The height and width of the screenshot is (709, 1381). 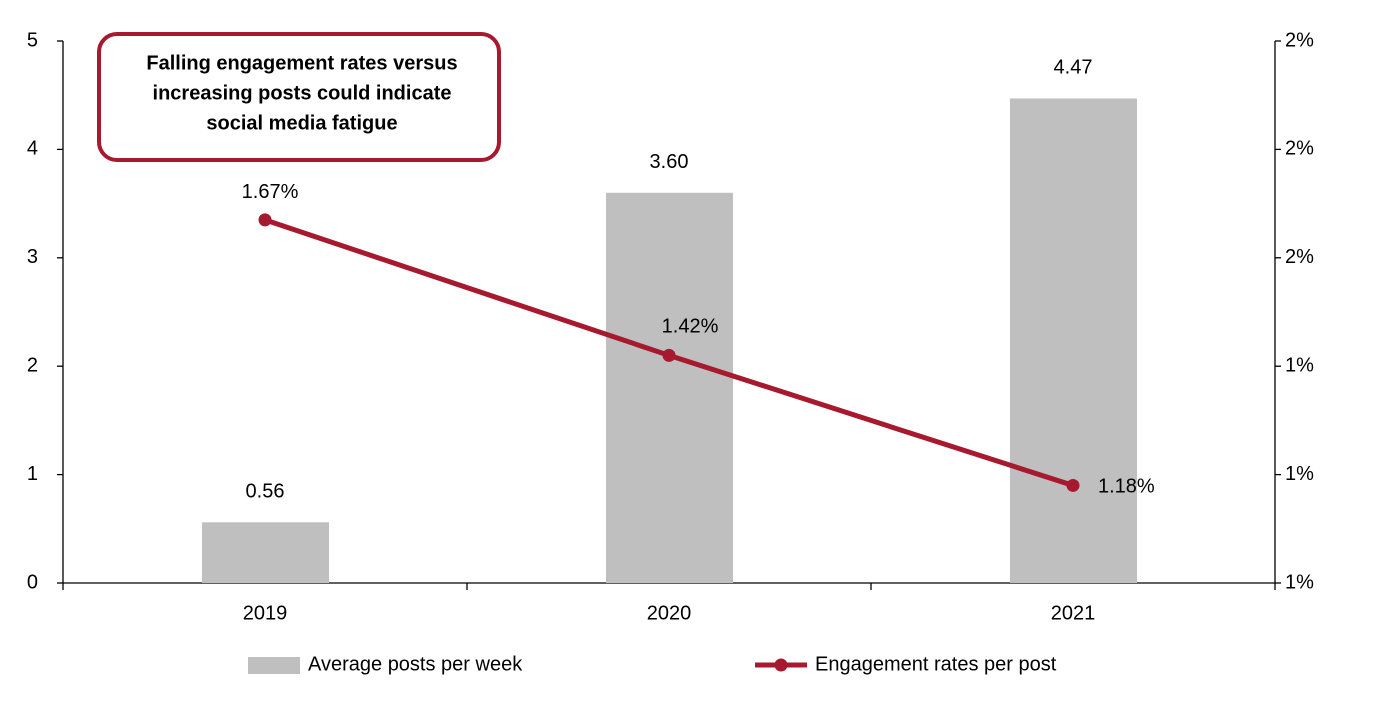 I want to click on bar-value-label: 4.47, so click(x=1073, y=68).